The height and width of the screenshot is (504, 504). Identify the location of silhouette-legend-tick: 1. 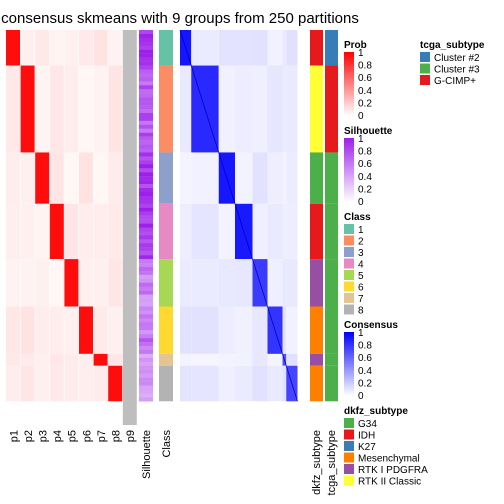
(361, 139).